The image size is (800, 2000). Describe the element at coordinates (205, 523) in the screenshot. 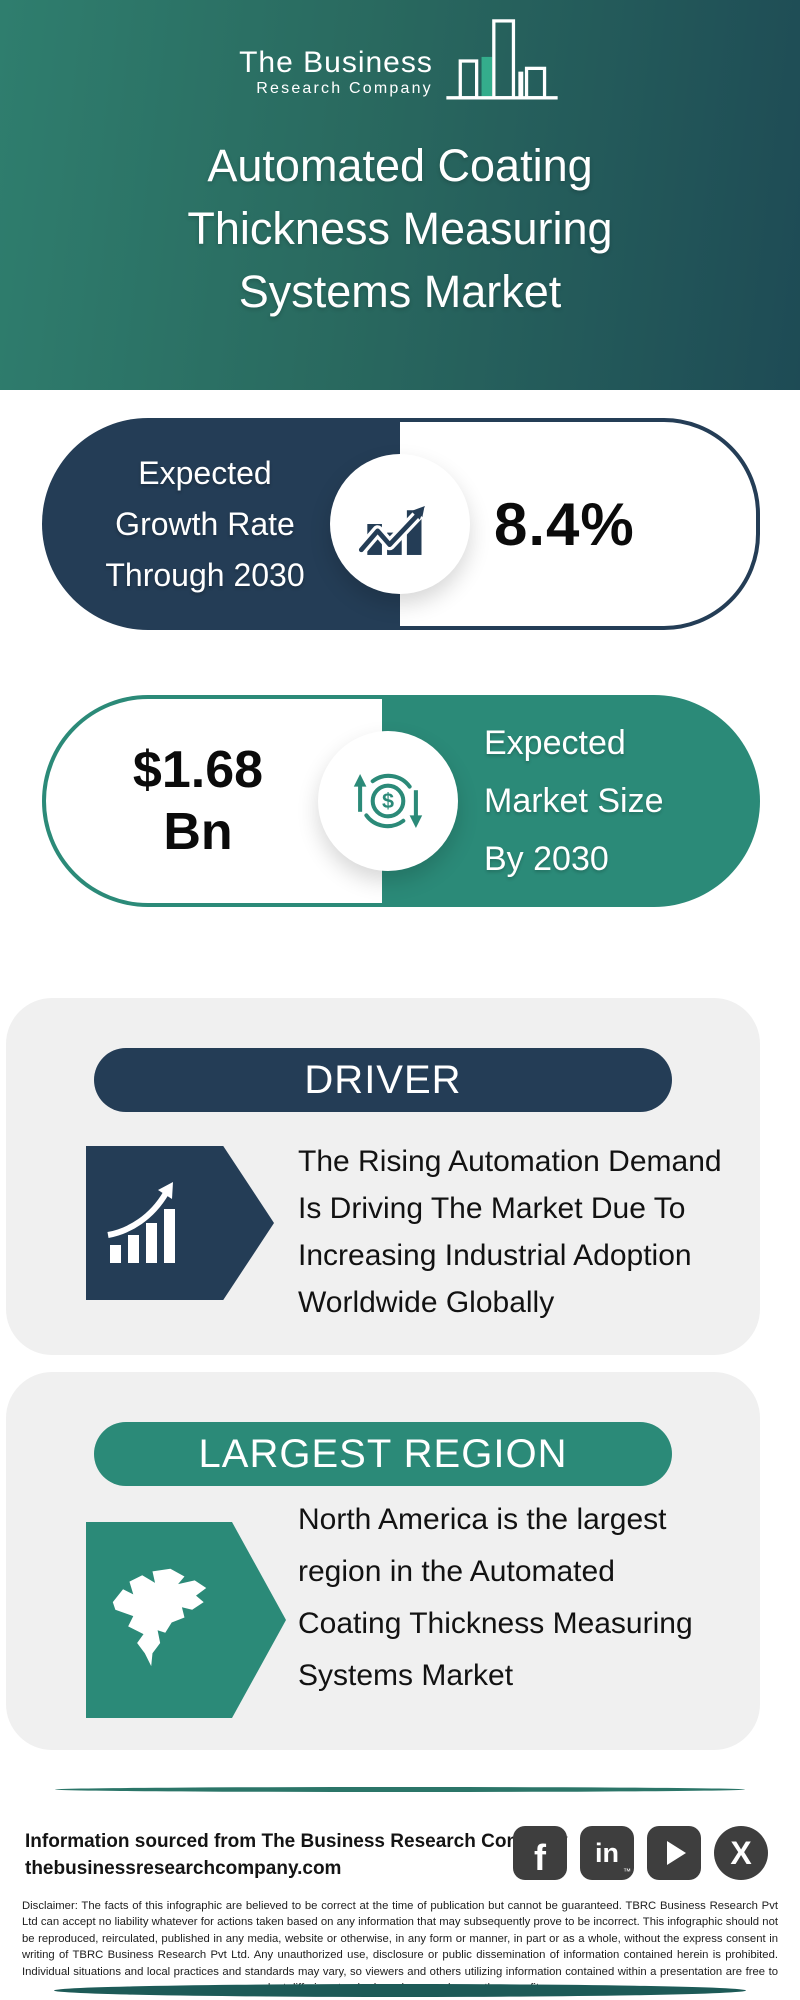

I see `growth-rate-label: Expected Growth Rate Through 2030` at that location.